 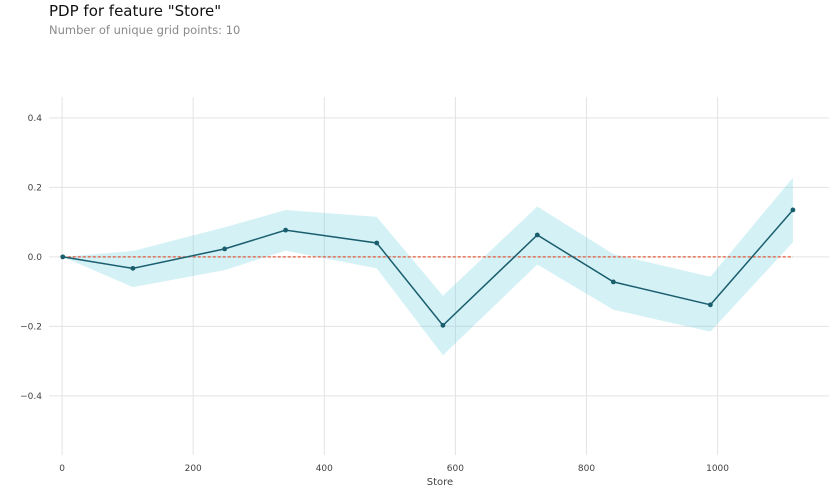 I want to click on y-tick-label: −0.2, so click(x=31, y=327).